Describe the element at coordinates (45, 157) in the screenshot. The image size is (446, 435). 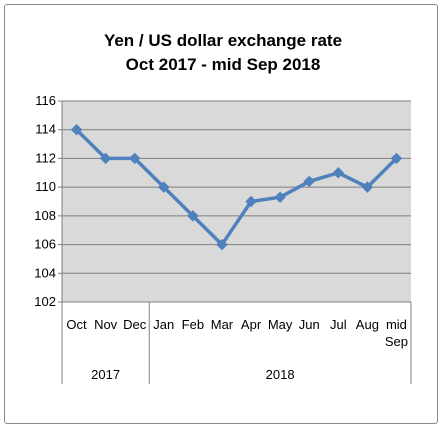
I see `y-tick-label: 112` at that location.